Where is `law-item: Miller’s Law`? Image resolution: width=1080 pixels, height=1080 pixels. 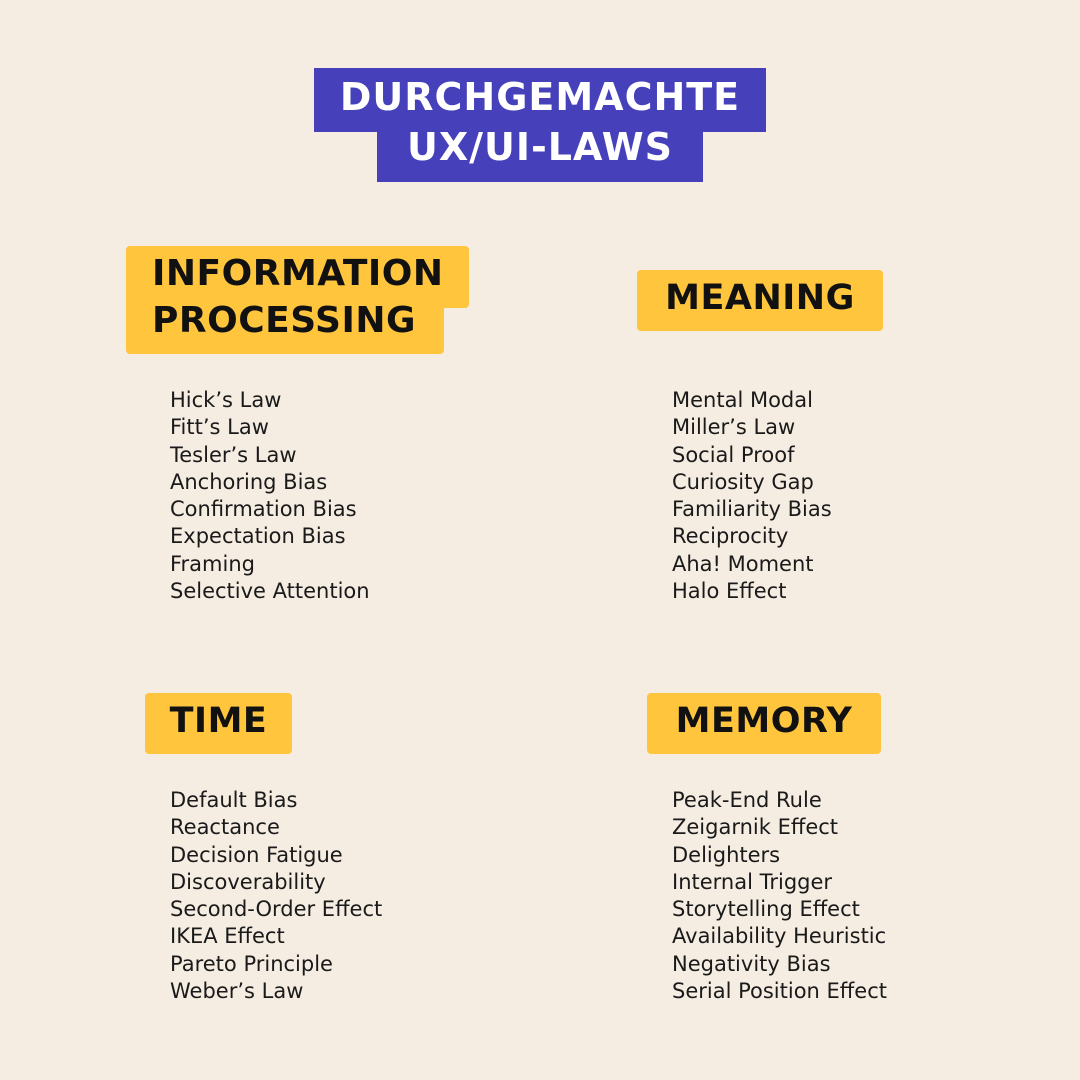 law-item: Miller’s Law is located at coordinates (734, 427).